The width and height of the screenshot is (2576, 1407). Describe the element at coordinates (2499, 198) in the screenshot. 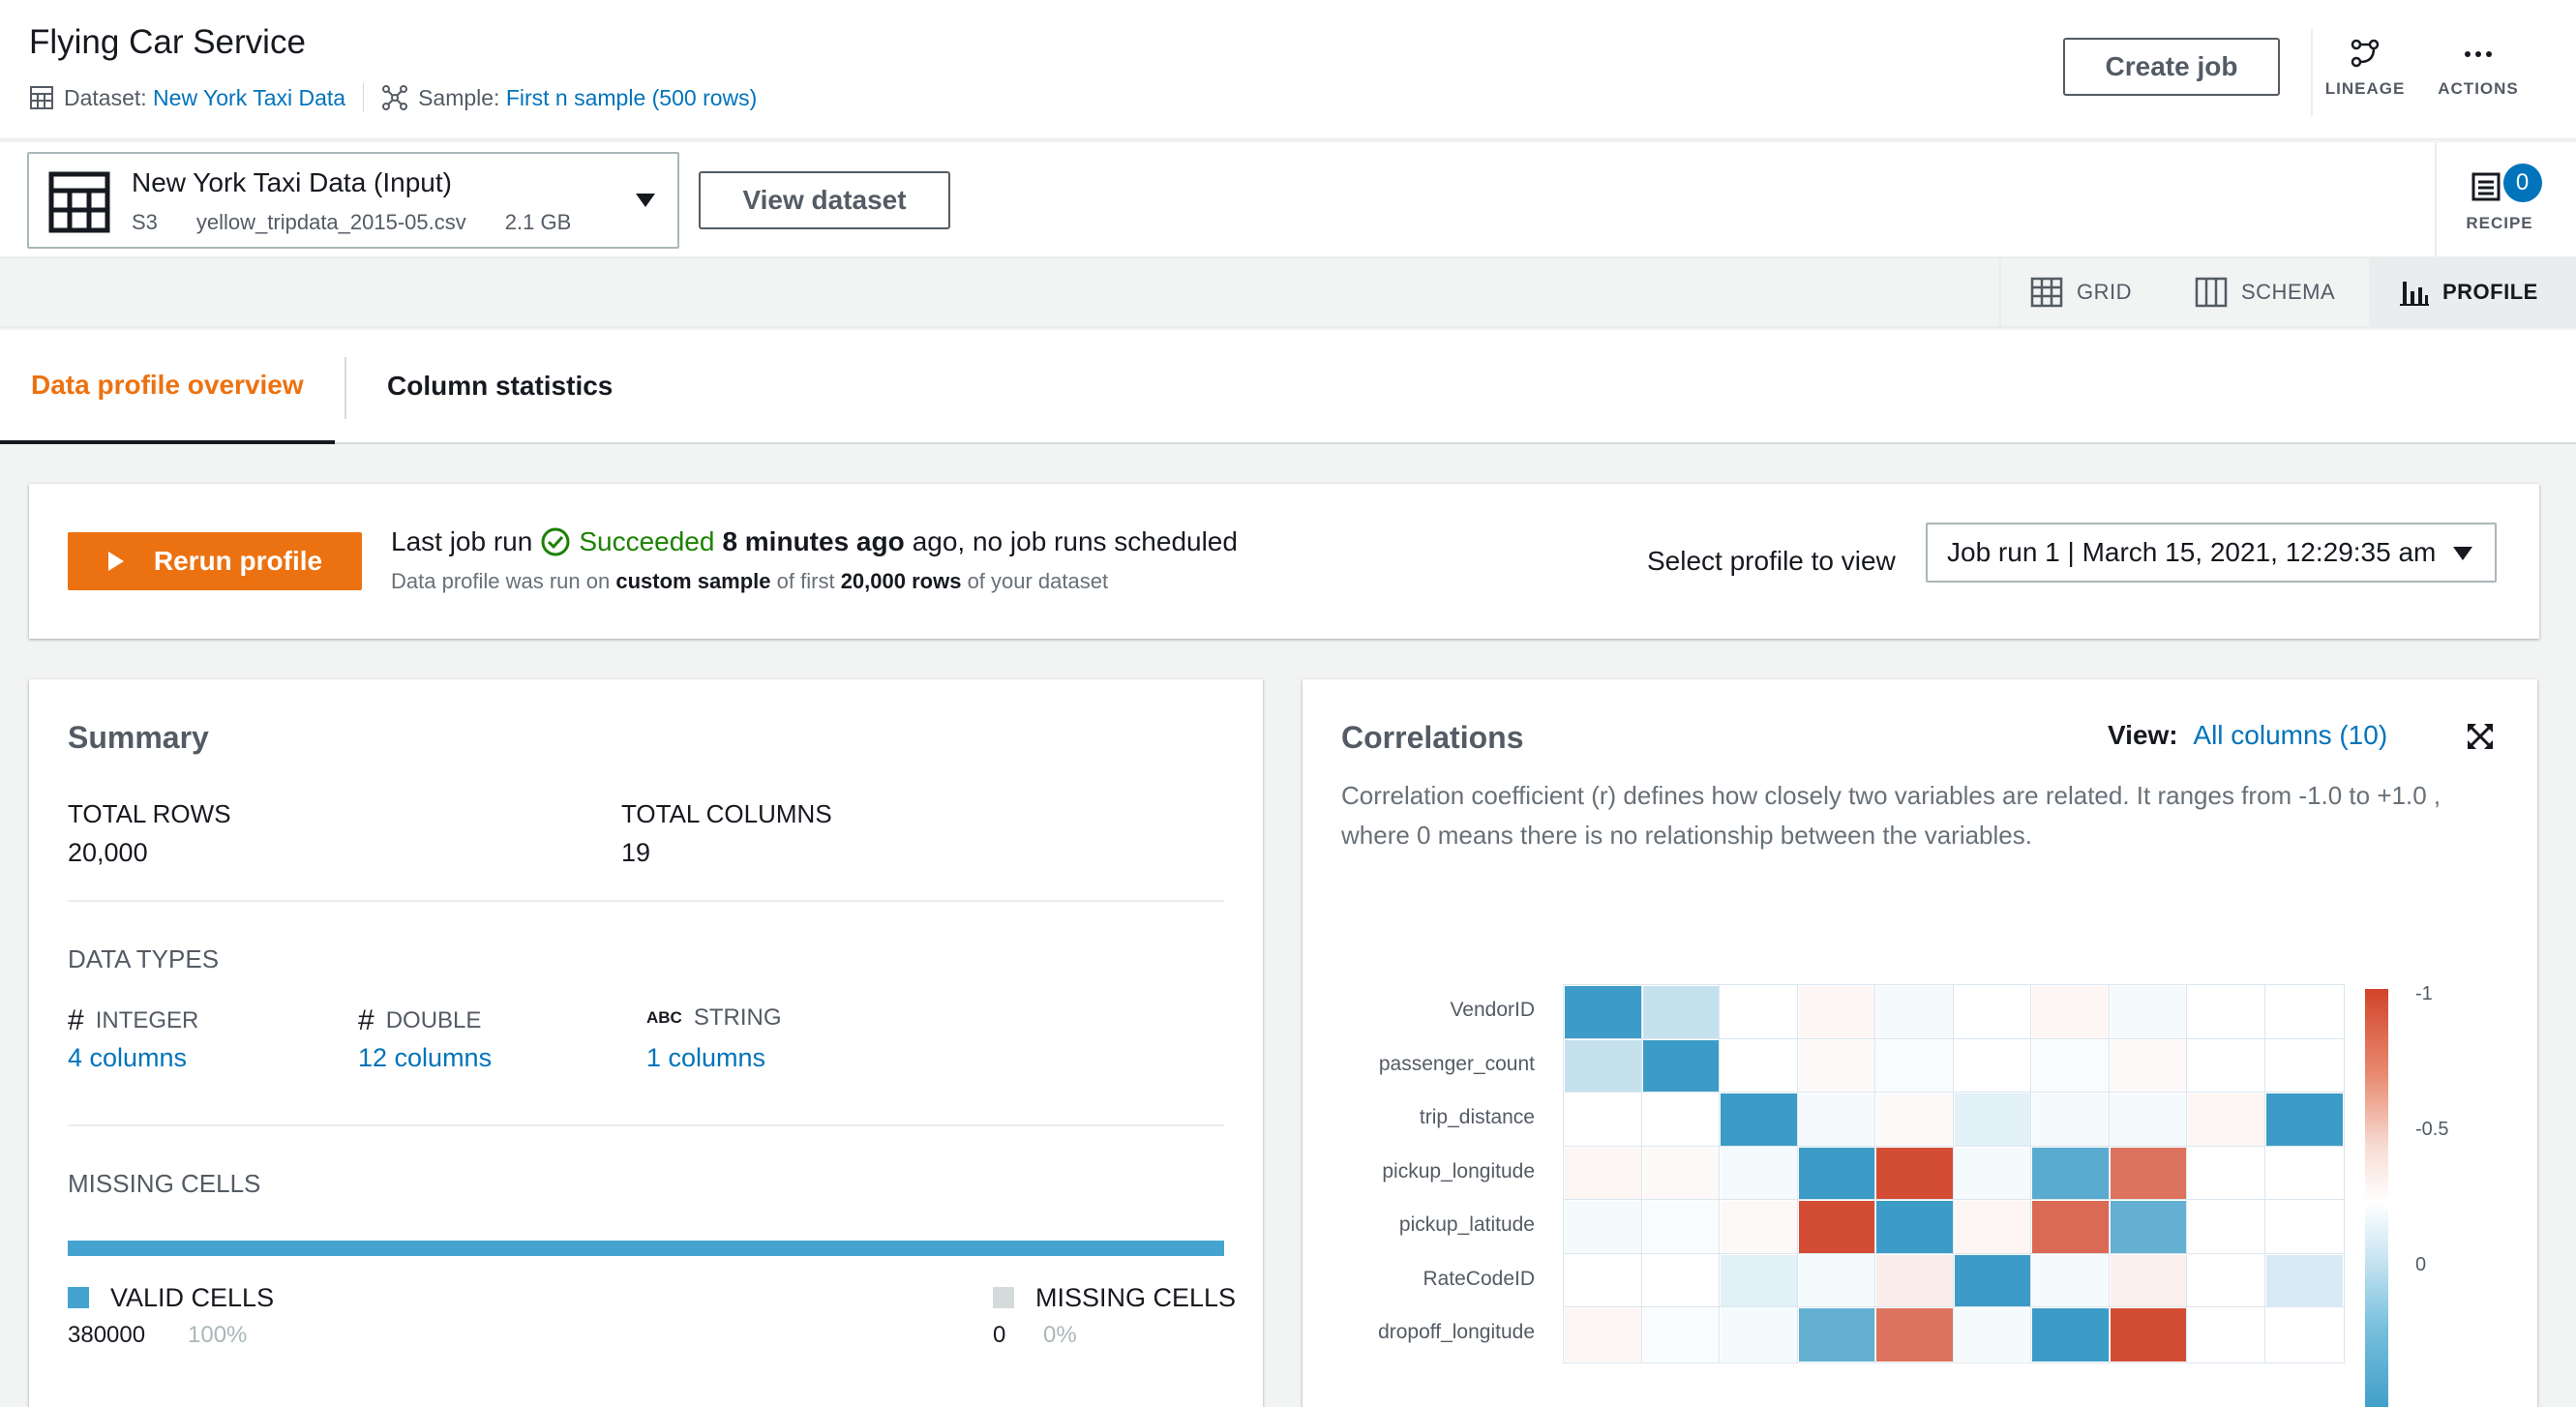

I see `recipe-button: 0 RECIPE` at that location.